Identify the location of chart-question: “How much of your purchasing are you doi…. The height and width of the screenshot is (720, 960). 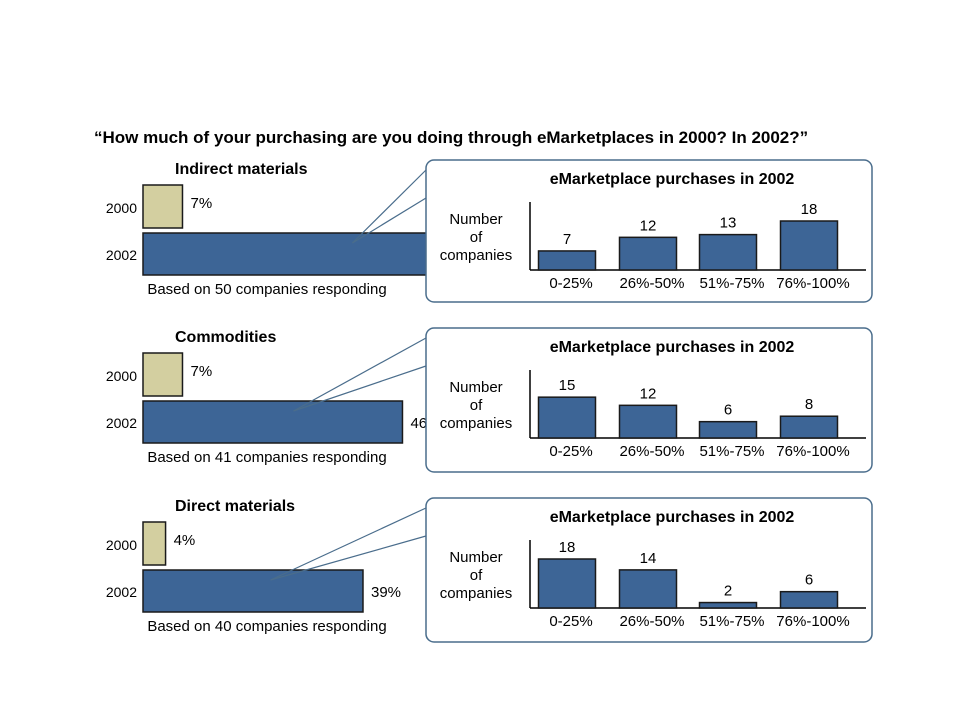
(451, 137).